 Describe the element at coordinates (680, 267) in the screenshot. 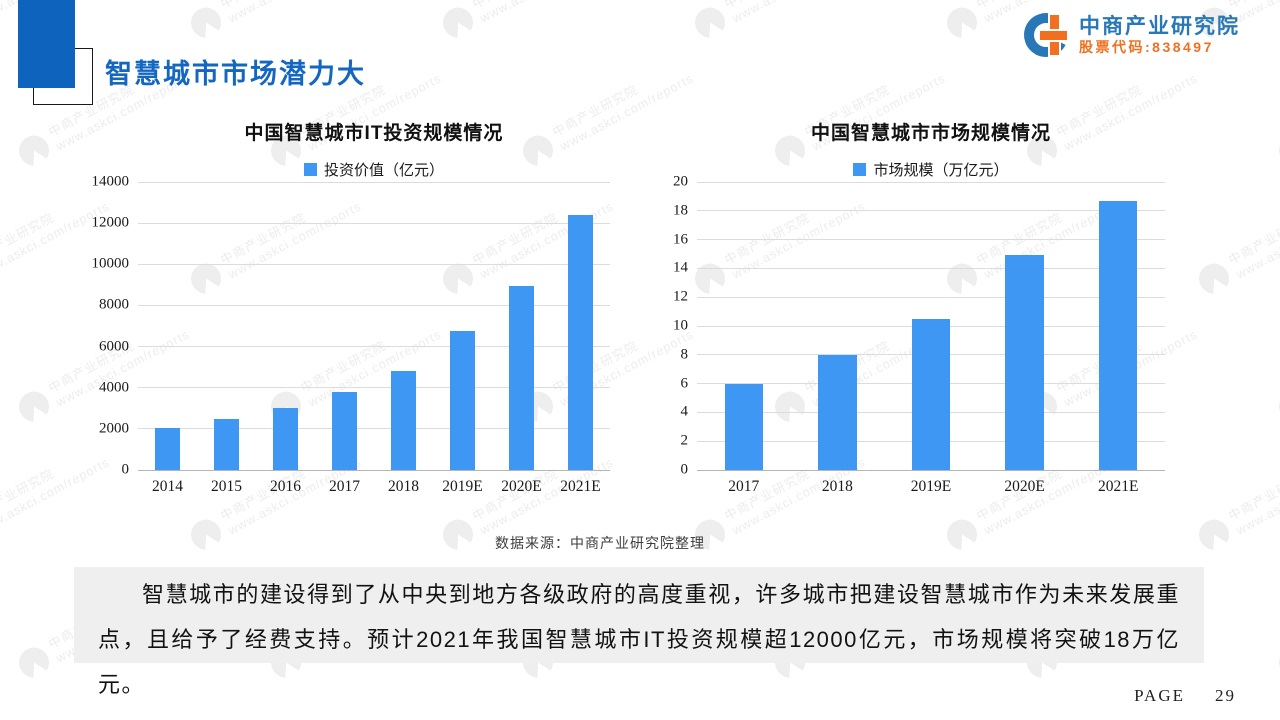

I see `y-axis-tick: 14` at that location.